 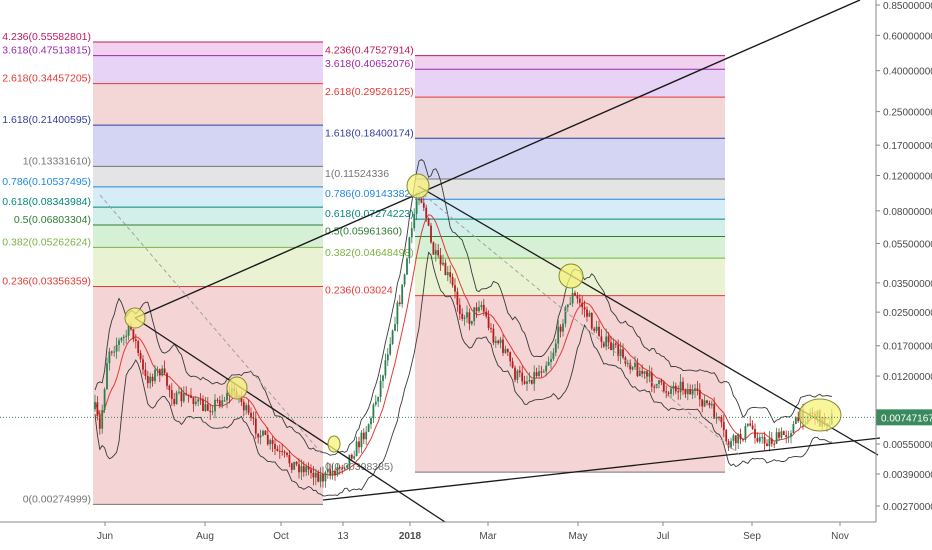 I want to click on x-tick-label: Nov, so click(x=840, y=536).